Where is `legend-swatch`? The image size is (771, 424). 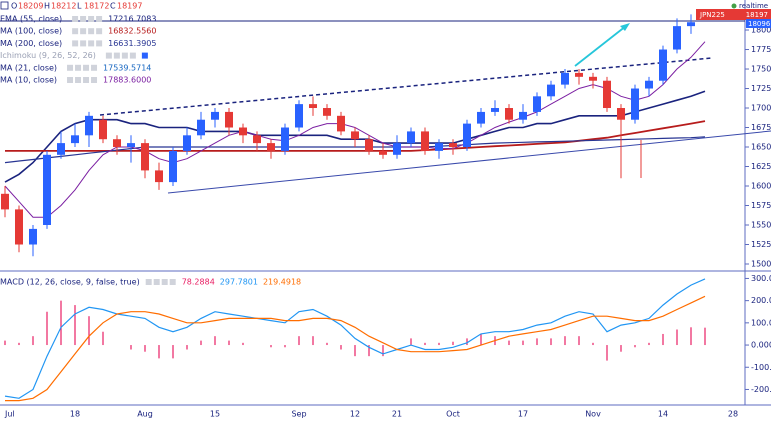 legend-swatch is located at coordinates (144, 55).